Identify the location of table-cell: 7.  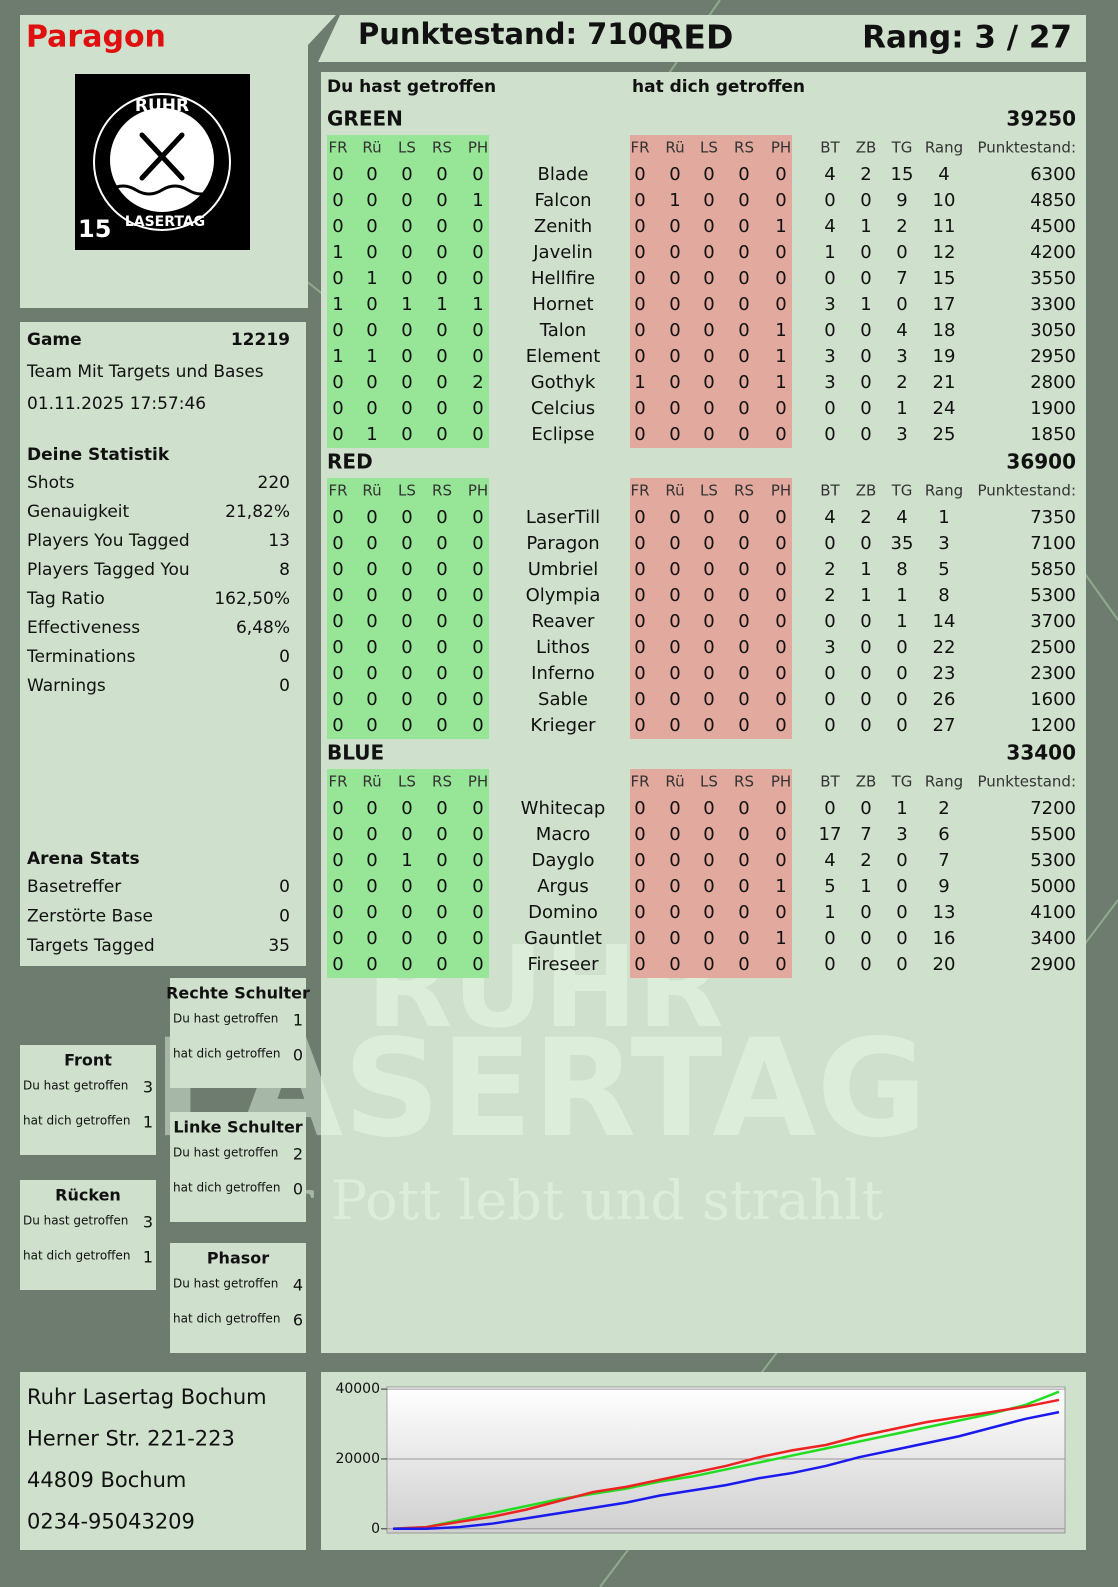
(865, 834).